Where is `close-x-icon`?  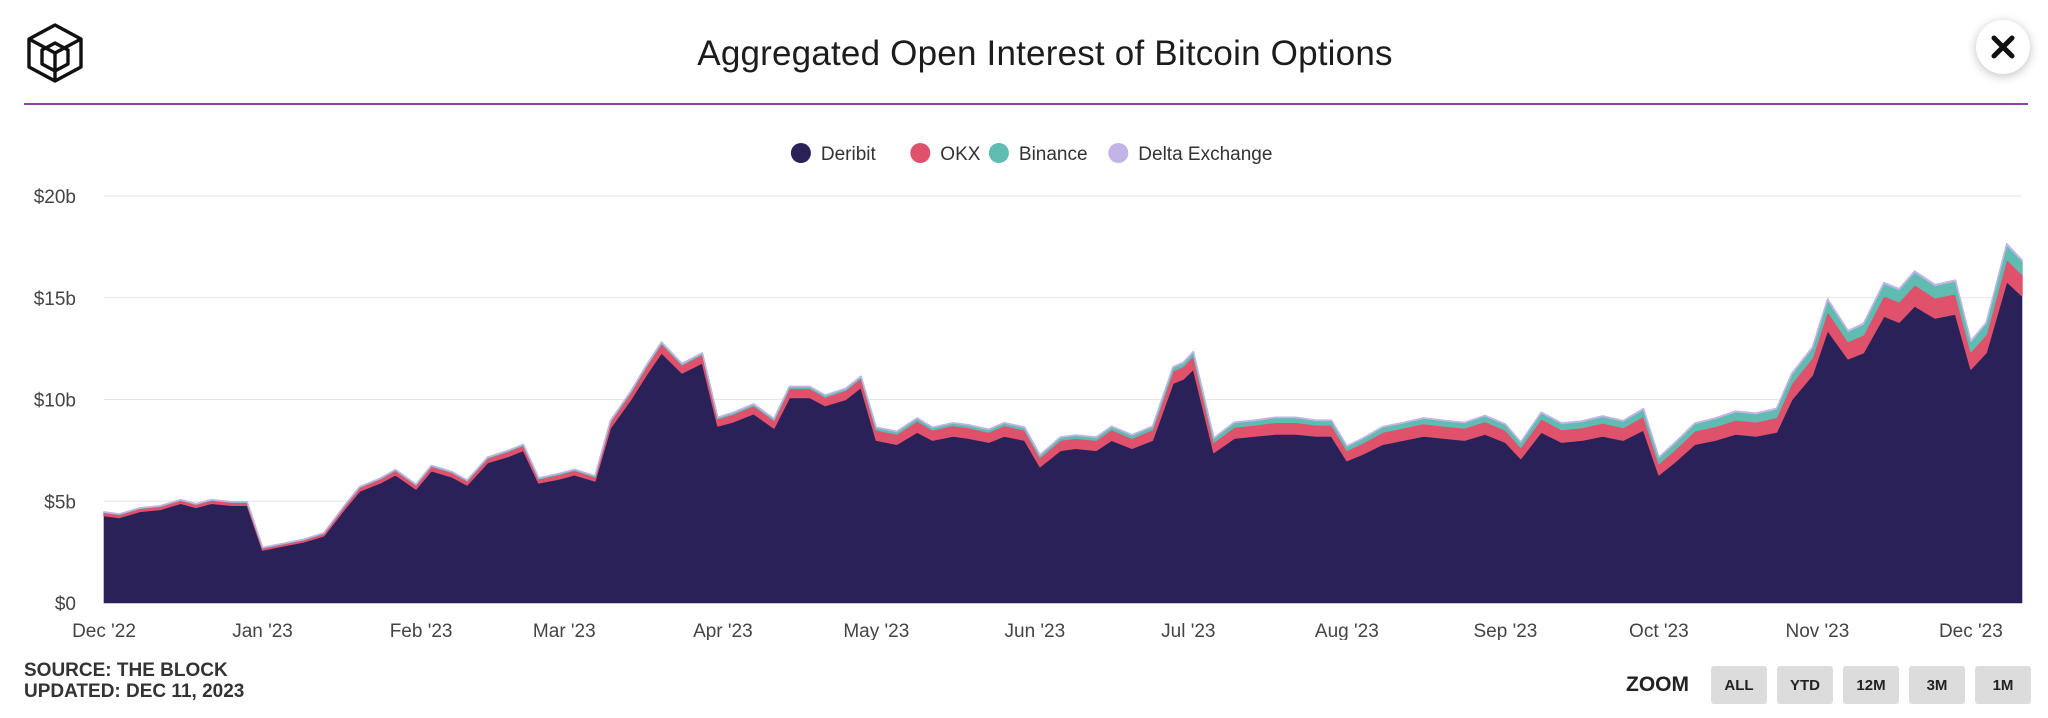 close-x-icon is located at coordinates (2003, 47).